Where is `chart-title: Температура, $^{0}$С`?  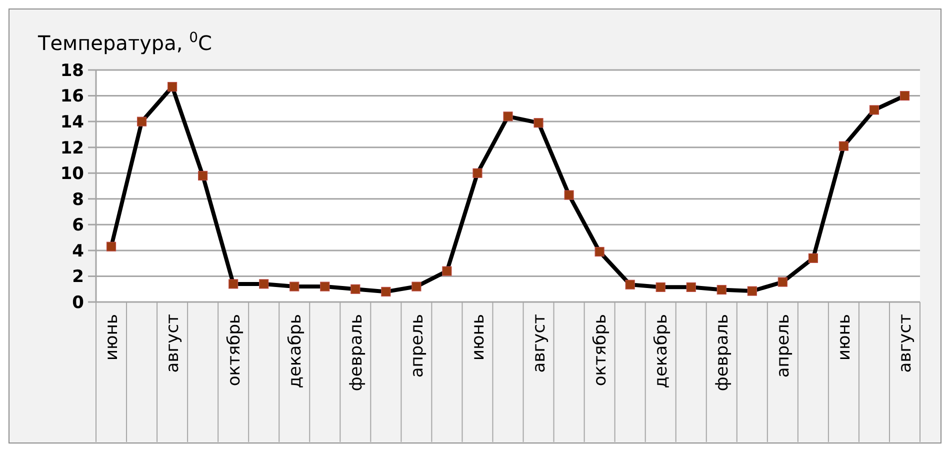
chart-title: Температура, $^{0}$С is located at coordinates (124, 42).